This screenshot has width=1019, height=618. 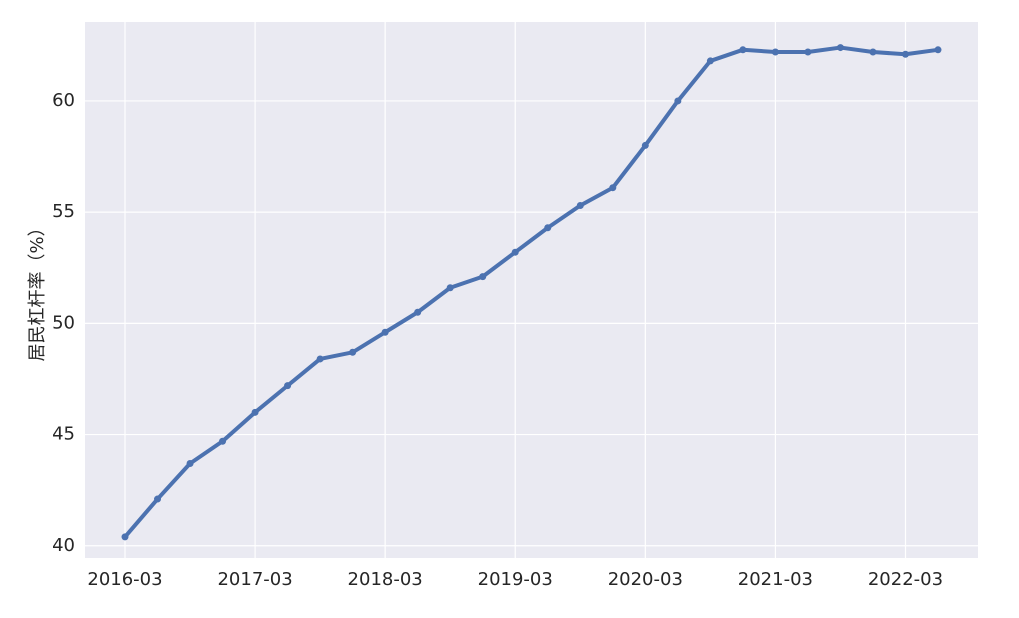 I want to click on y-tick-label: 60, so click(x=63, y=100).